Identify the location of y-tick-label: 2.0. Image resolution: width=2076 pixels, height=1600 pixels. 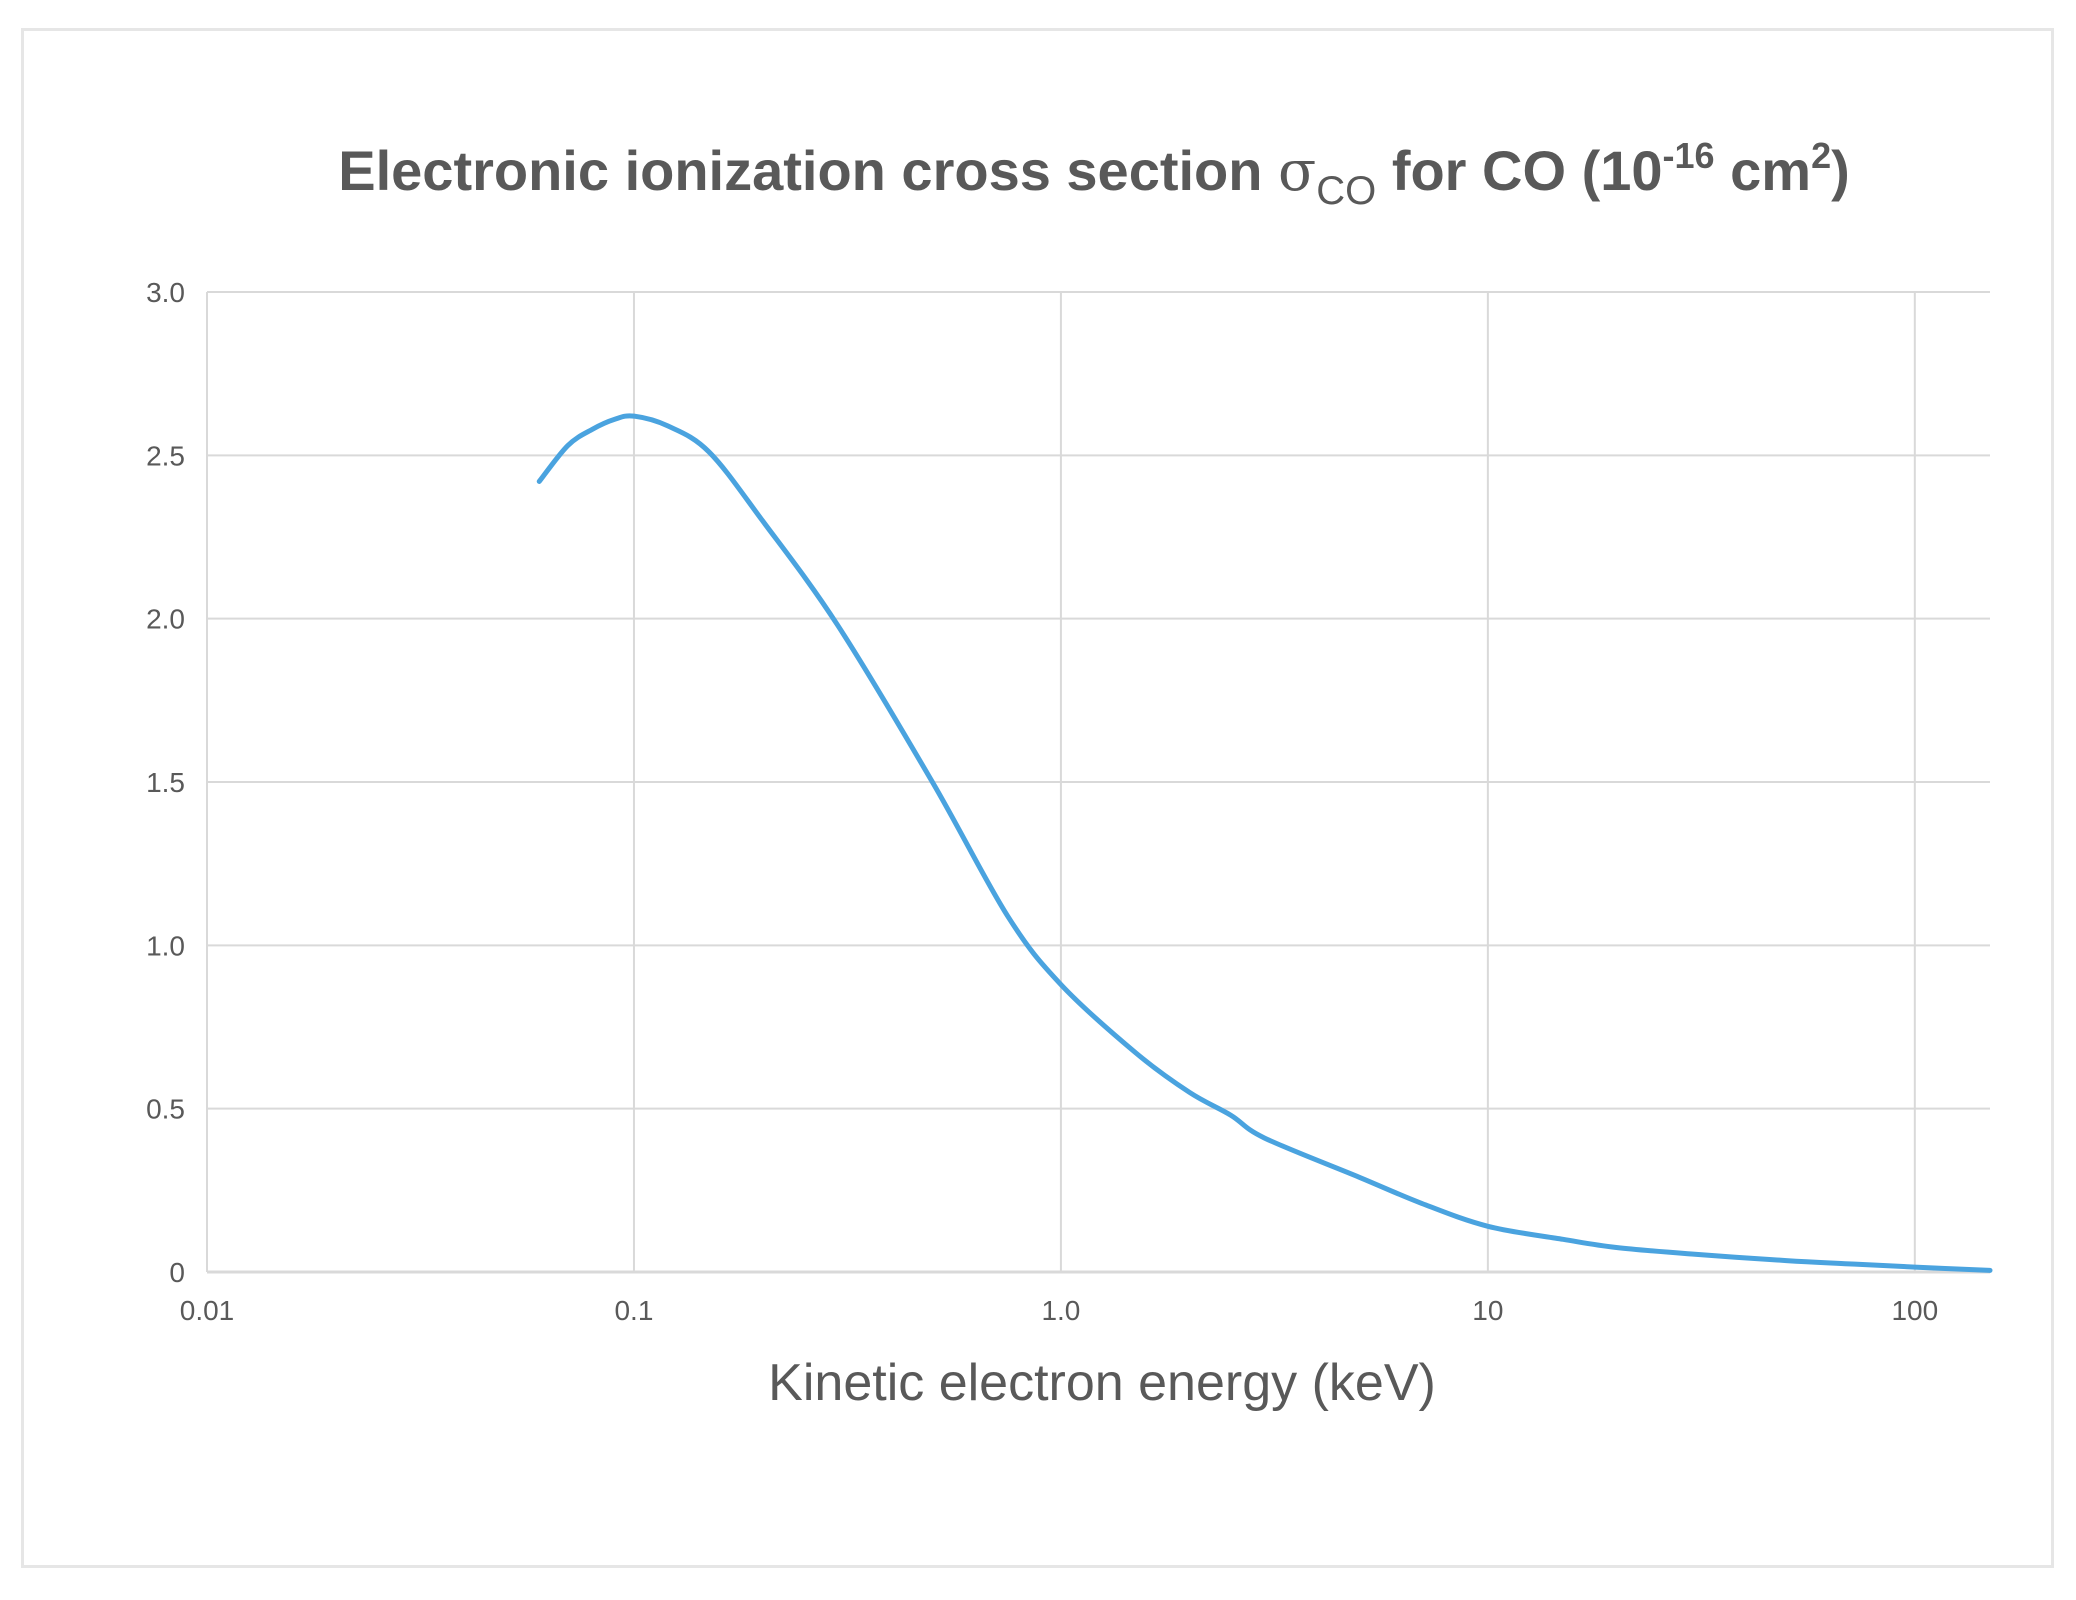
(165, 619).